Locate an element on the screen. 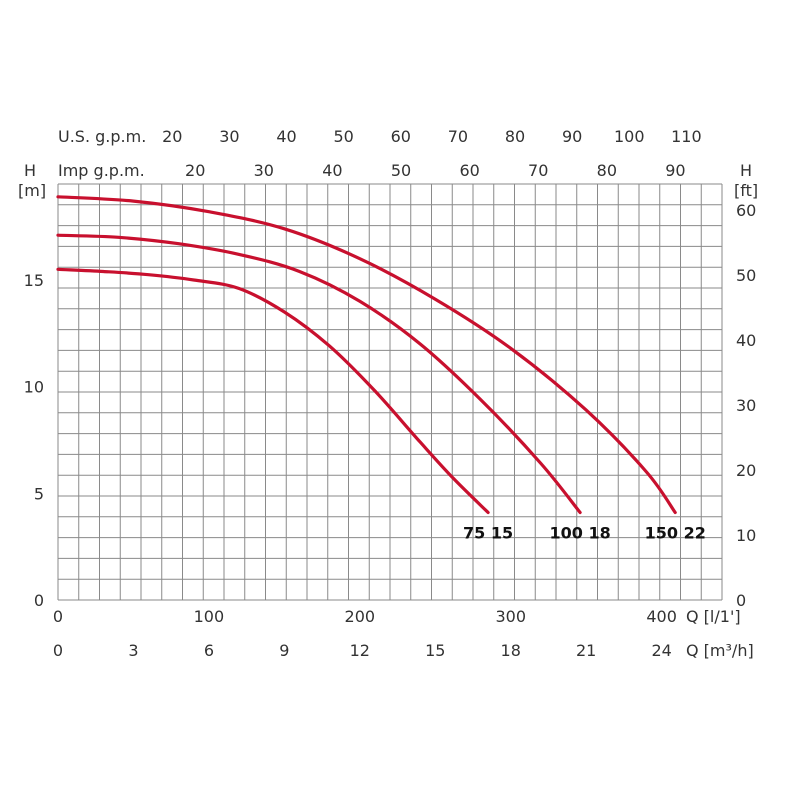 This screenshot has width=800, height=800. right-tick-label: 60 is located at coordinates (746, 210).